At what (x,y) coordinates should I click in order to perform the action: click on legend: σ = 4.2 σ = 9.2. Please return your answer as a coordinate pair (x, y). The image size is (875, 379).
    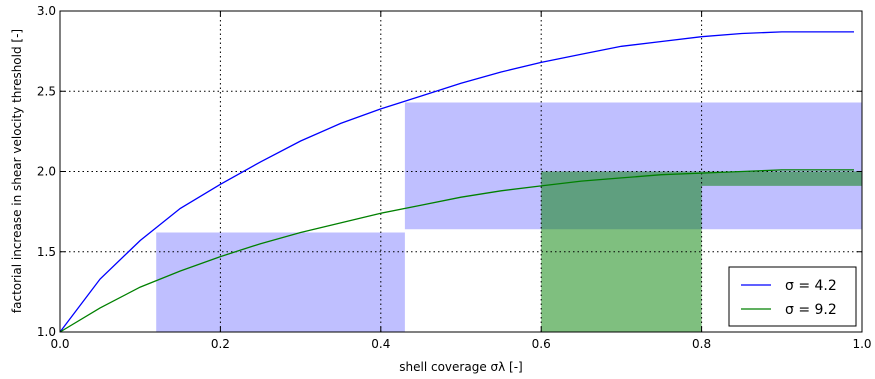
    Looking at the image, I should click on (792, 296).